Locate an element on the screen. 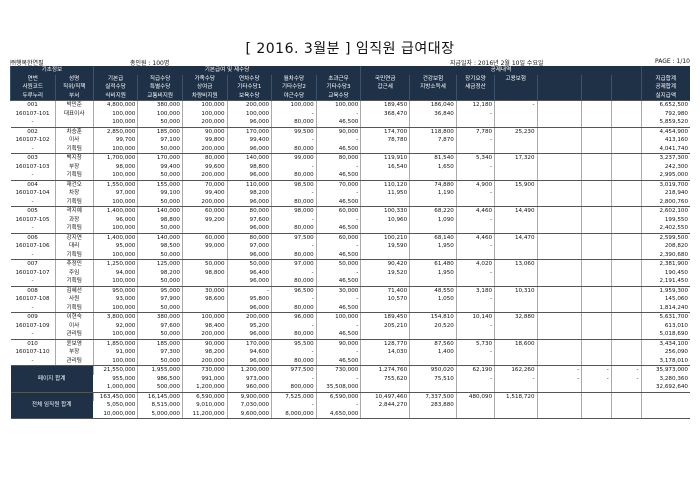 Image resolution: width=700 pixels, height=495 pixels. employee-cell: 160107-102 is located at coordinates (32, 140).